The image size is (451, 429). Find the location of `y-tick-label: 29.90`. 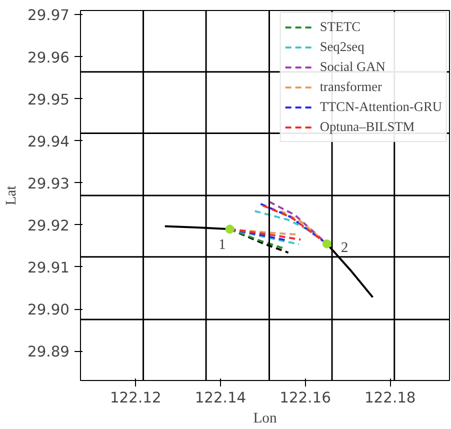

y-tick-label: 29.90 is located at coordinates (49, 310).